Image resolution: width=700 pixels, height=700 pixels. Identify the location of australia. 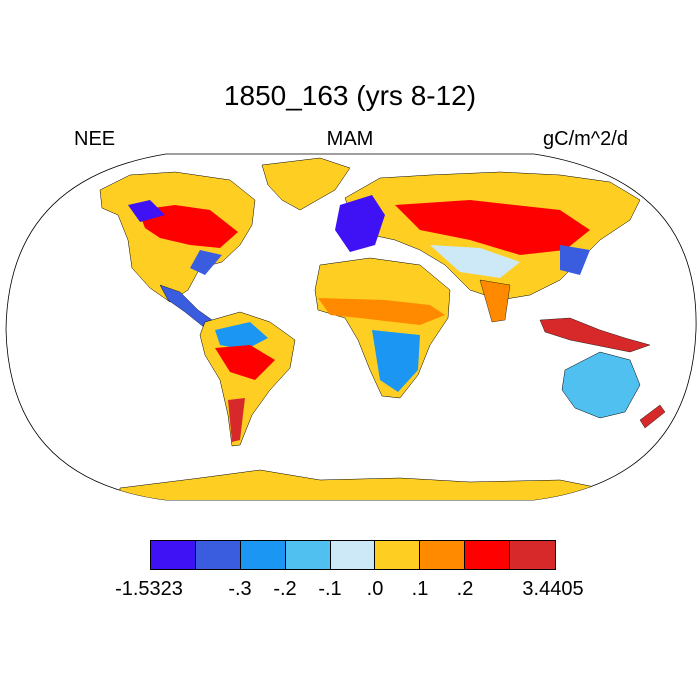
(601, 385).